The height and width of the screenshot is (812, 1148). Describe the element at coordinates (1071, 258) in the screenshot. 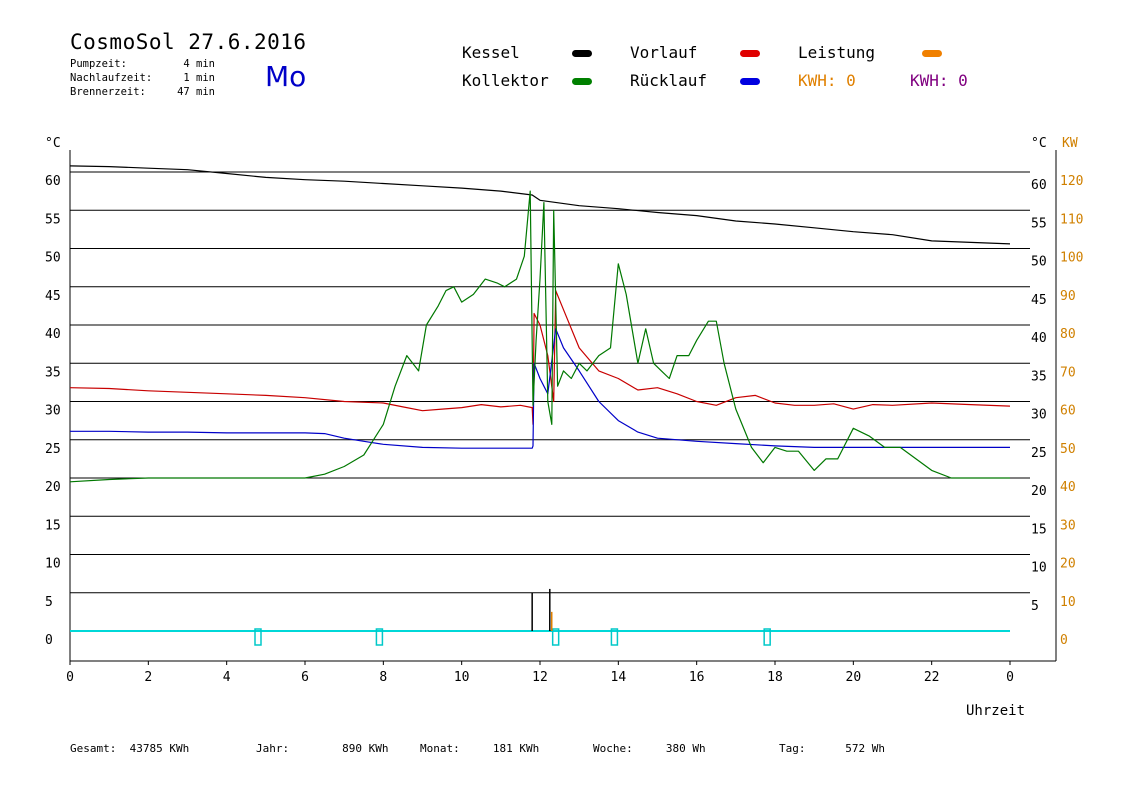

I see `kw-tick-label: 100` at that location.